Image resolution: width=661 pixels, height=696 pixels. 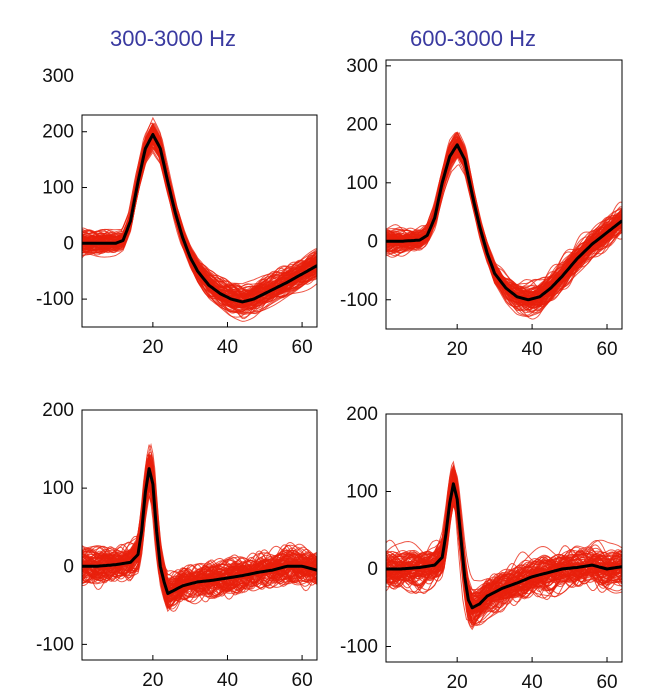 I want to click on mean-waveform-line, so click(x=199, y=531).